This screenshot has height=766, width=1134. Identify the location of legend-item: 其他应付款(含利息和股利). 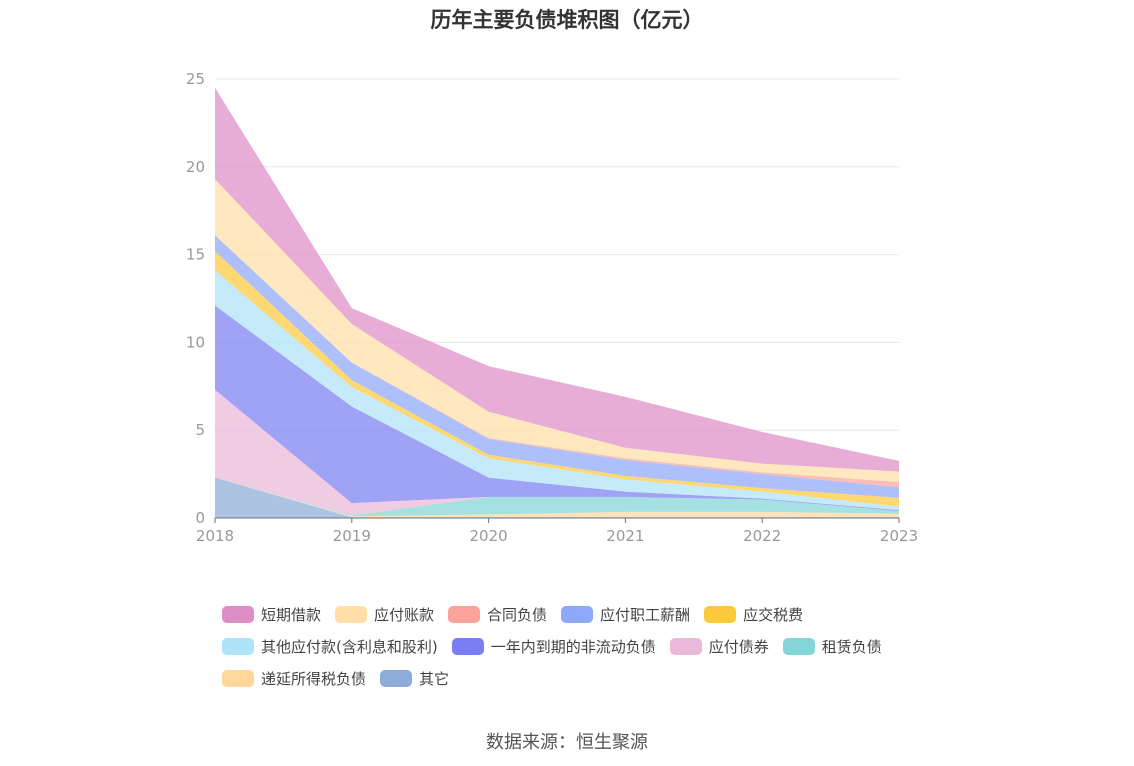
(330, 646).